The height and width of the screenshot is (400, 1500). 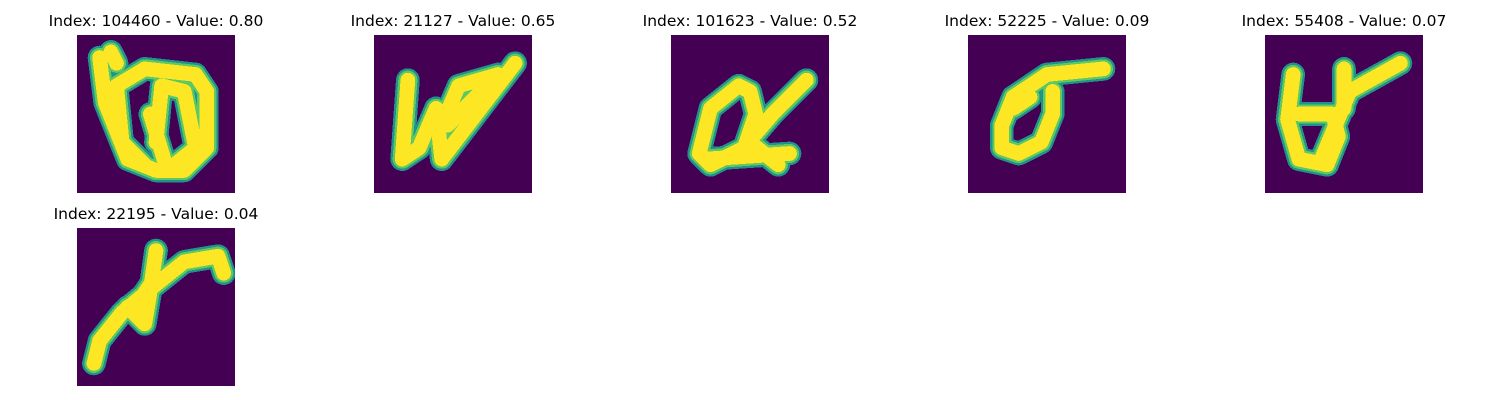 What do you see at coordinates (156, 21) in the screenshot?
I see `panel-title: Index: 104460 - Value: 0.80` at bounding box center [156, 21].